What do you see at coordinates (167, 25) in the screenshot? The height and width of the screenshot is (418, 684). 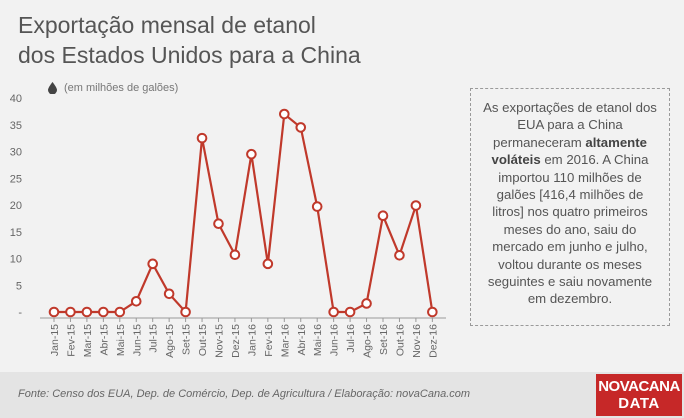 I see `chart-title-line1: Exportação mensal de etanol` at bounding box center [167, 25].